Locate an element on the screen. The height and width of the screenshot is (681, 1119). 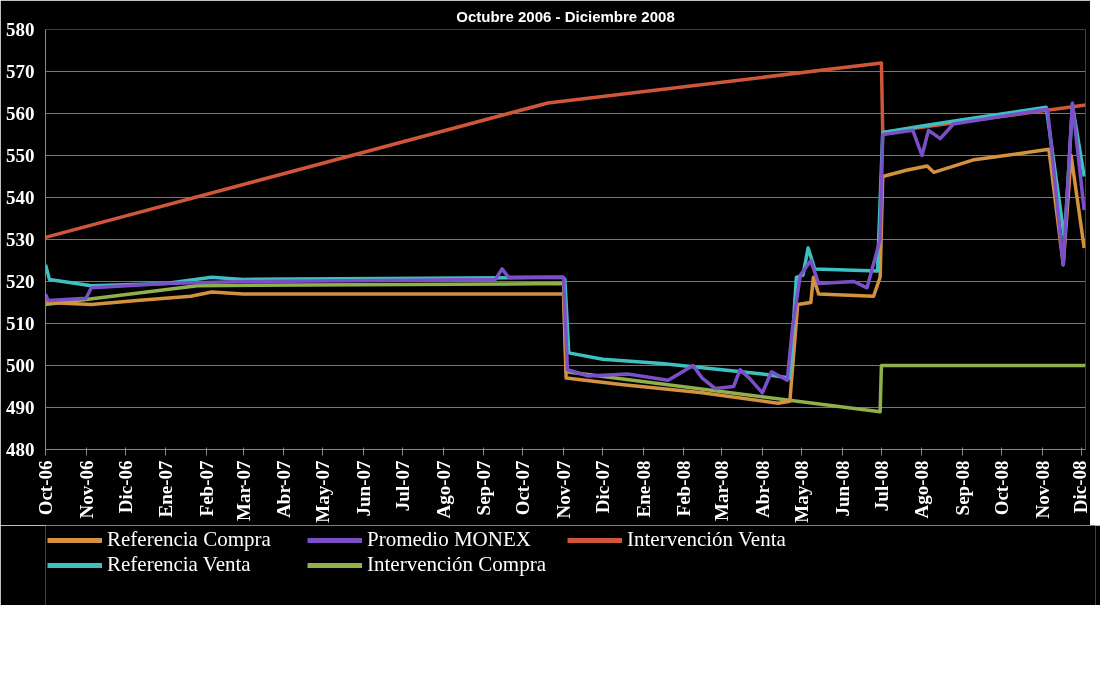
x-tick-label: Jun-07 is located at coordinates (363, 488).